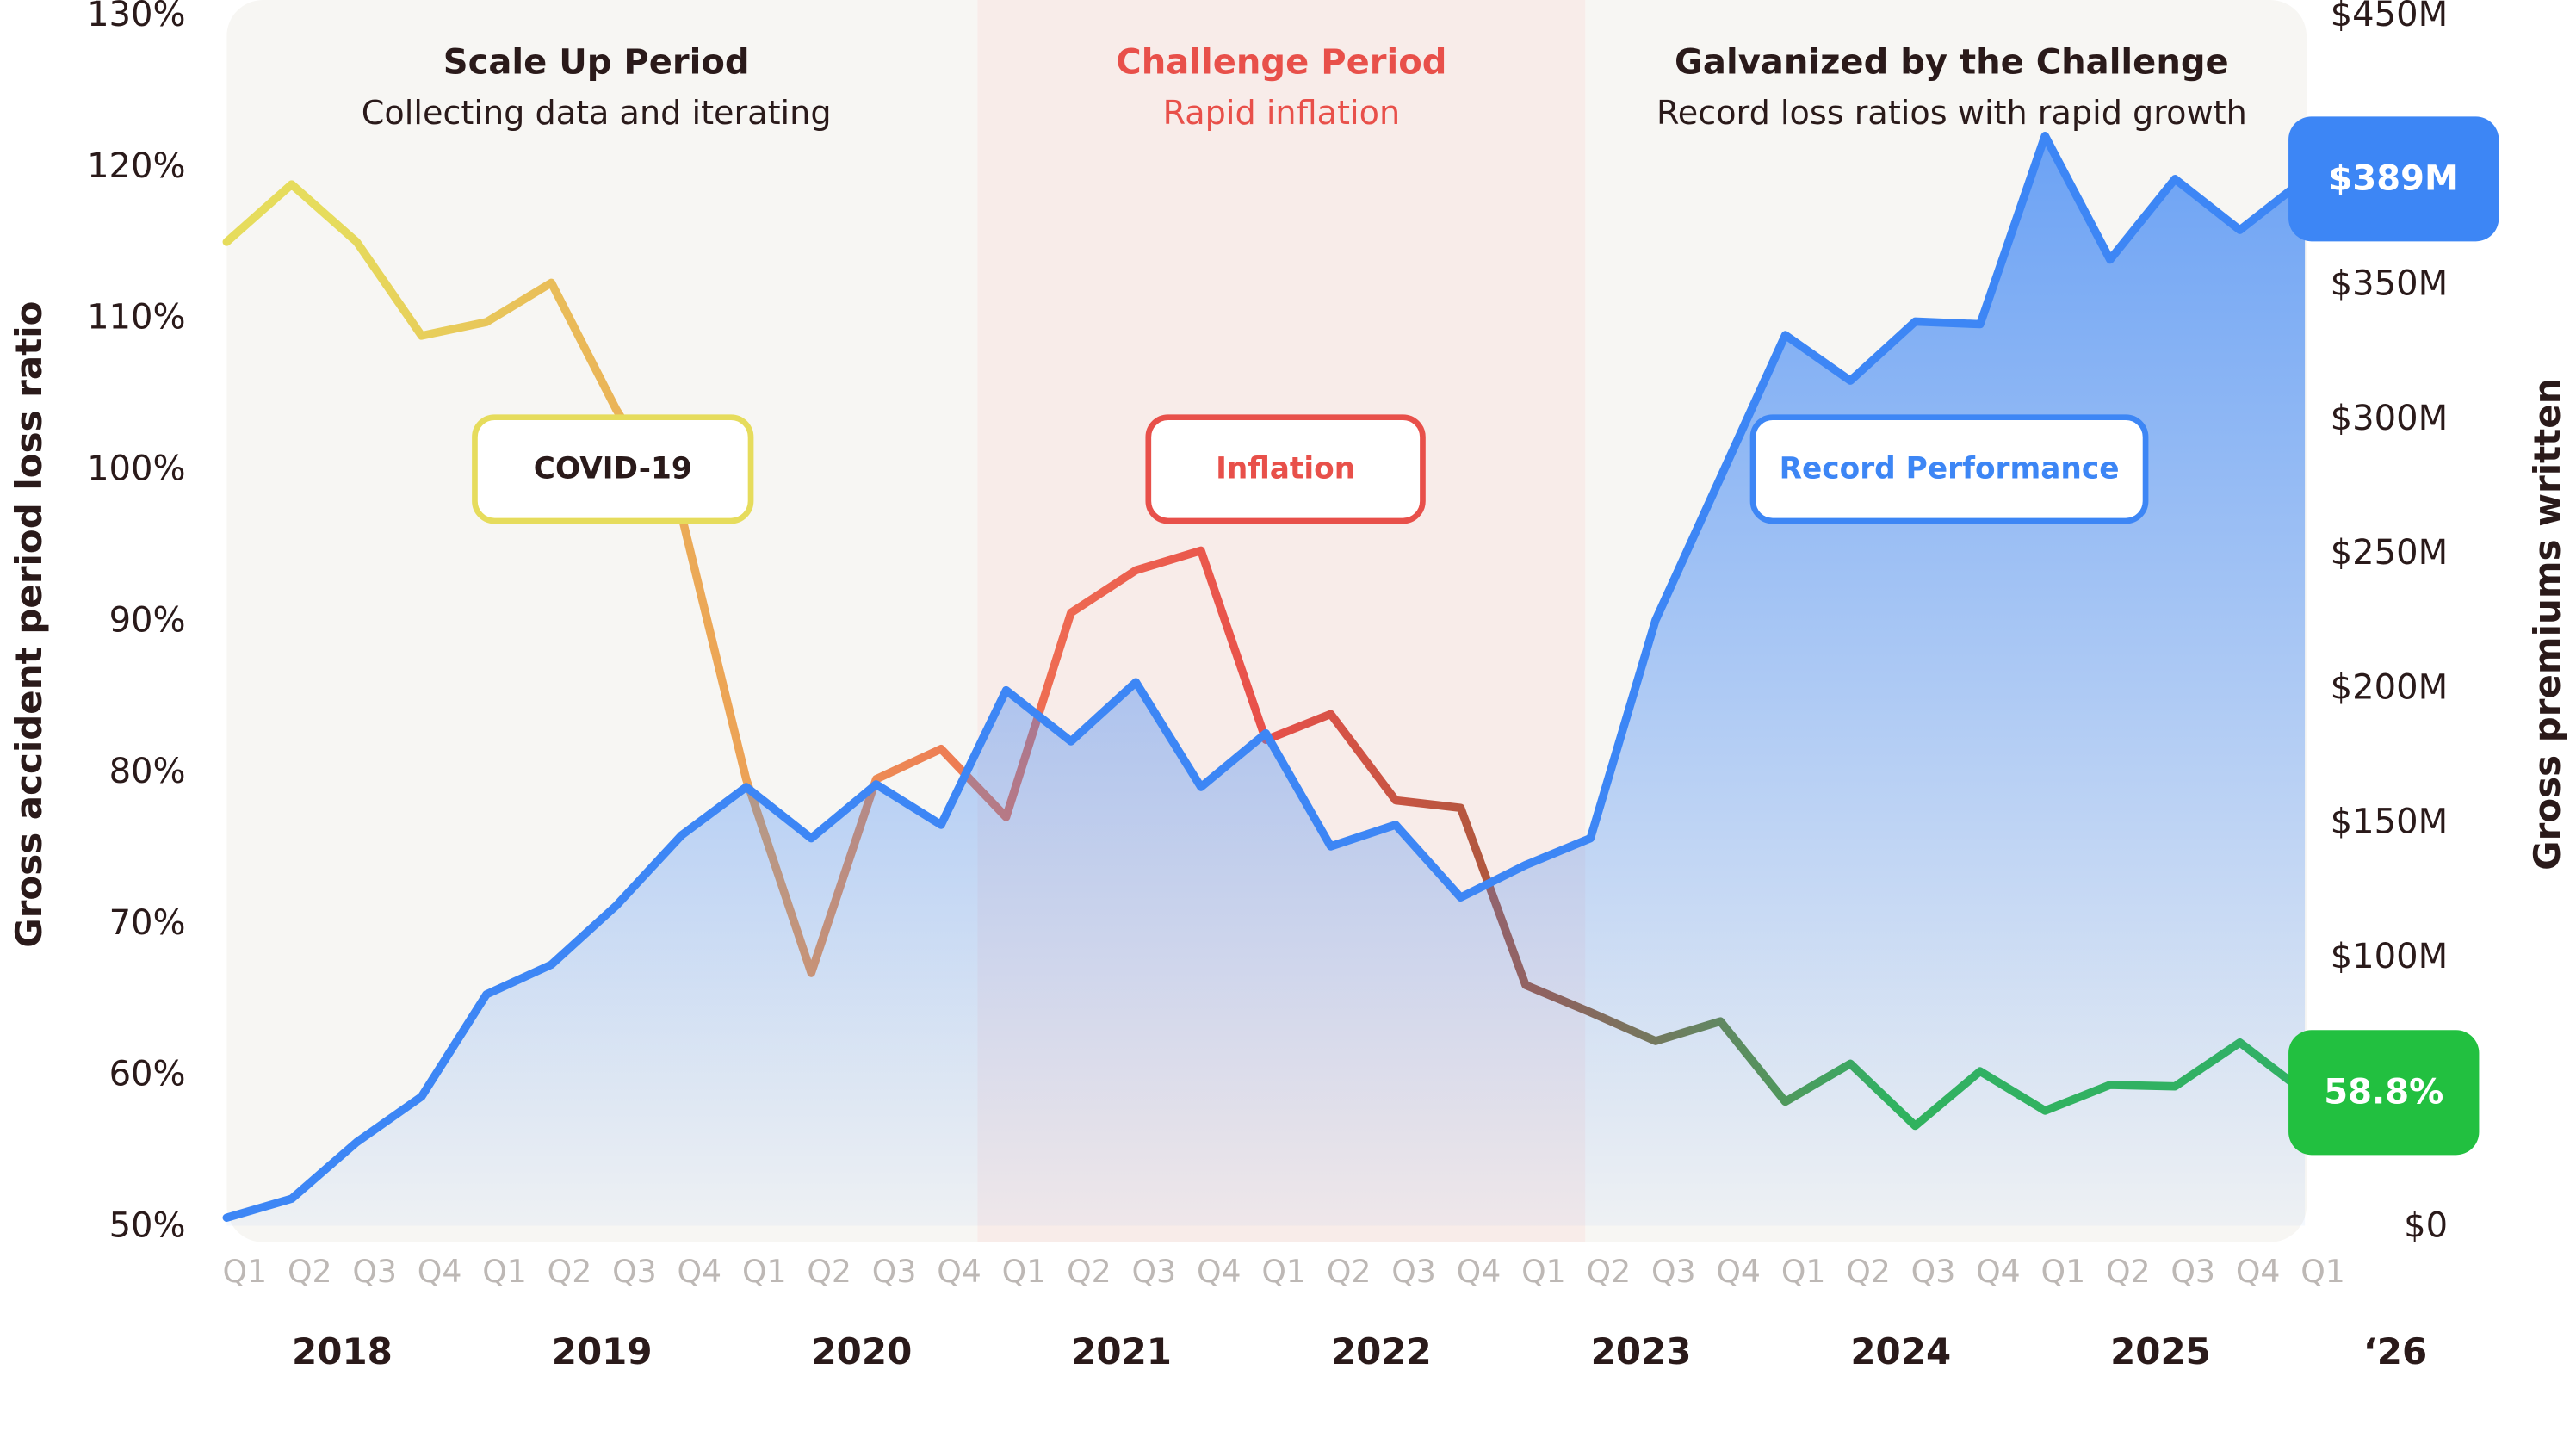 This screenshot has height=1450, width=2576. What do you see at coordinates (1381, 1351) in the screenshot?
I see `year-label: 2022` at bounding box center [1381, 1351].